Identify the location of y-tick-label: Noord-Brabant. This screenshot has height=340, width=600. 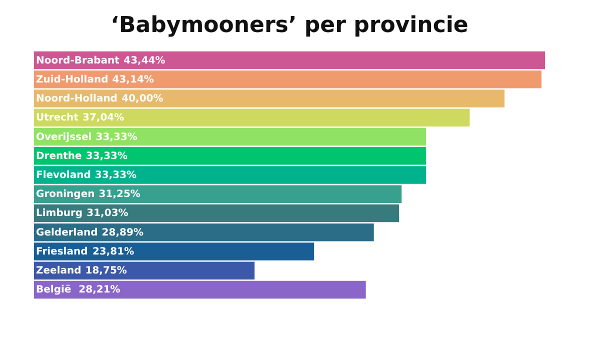
(78, 60).